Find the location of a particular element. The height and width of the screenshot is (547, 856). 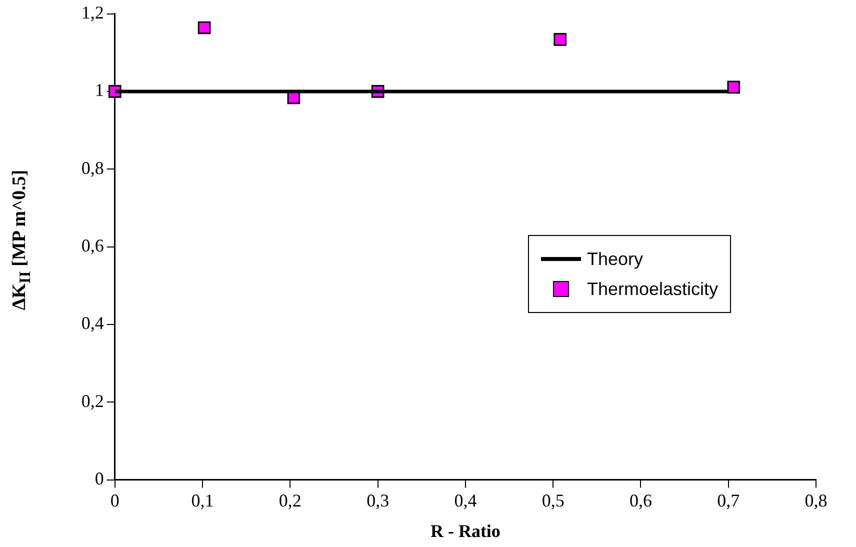

y-tick-label: 0,6 is located at coordinates (92, 246).